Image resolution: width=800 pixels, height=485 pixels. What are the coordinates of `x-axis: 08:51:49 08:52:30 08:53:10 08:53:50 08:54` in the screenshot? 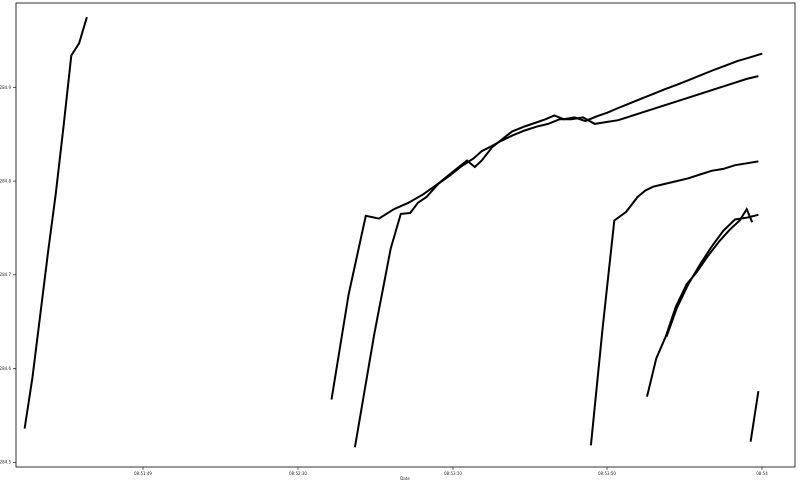 It's located at (451, 471).